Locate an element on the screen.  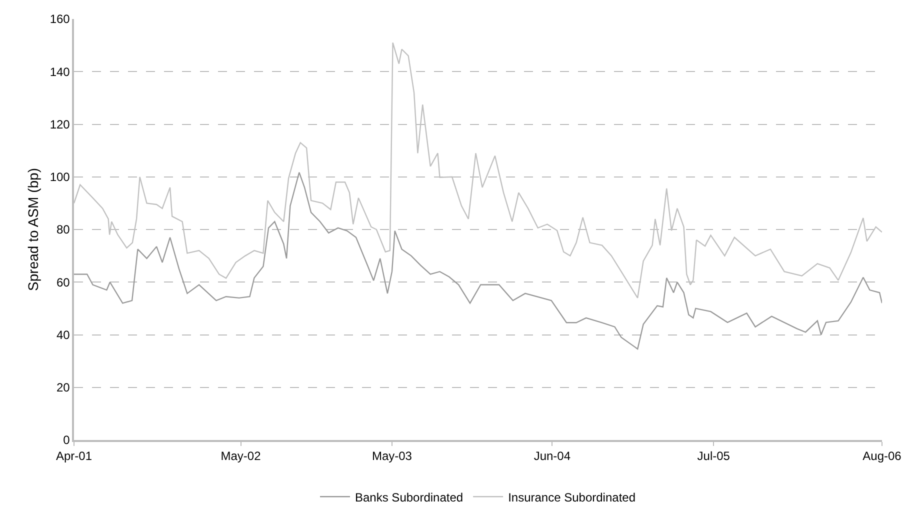
legend-label: Insurance Subordinated is located at coordinates (572, 497).